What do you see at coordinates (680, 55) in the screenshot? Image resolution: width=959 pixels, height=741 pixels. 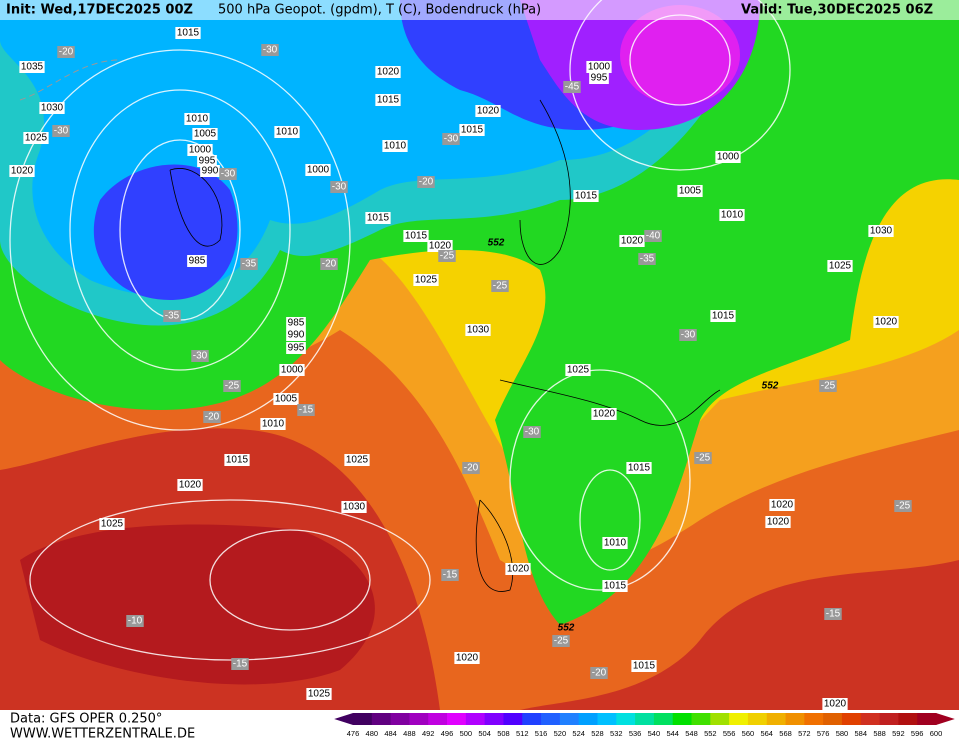 I see `field-magenta` at bounding box center [680, 55].